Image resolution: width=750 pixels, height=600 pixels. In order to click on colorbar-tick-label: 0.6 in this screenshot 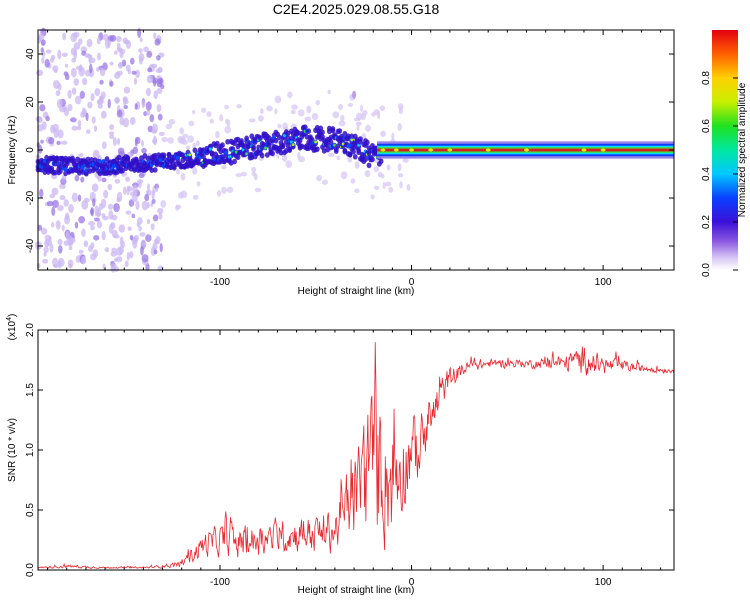, I will do `click(706, 126)`.